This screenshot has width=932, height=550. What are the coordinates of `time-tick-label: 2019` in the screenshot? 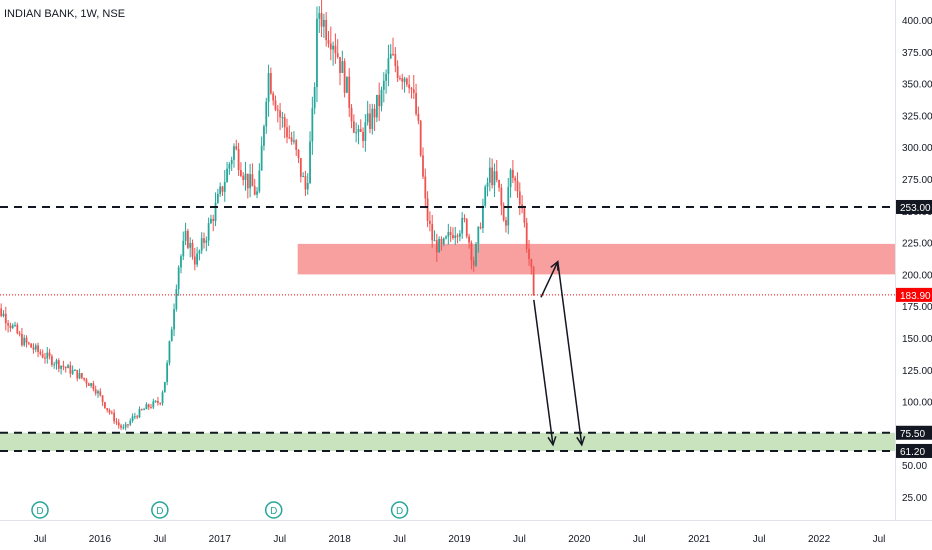 It's located at (459, 539).